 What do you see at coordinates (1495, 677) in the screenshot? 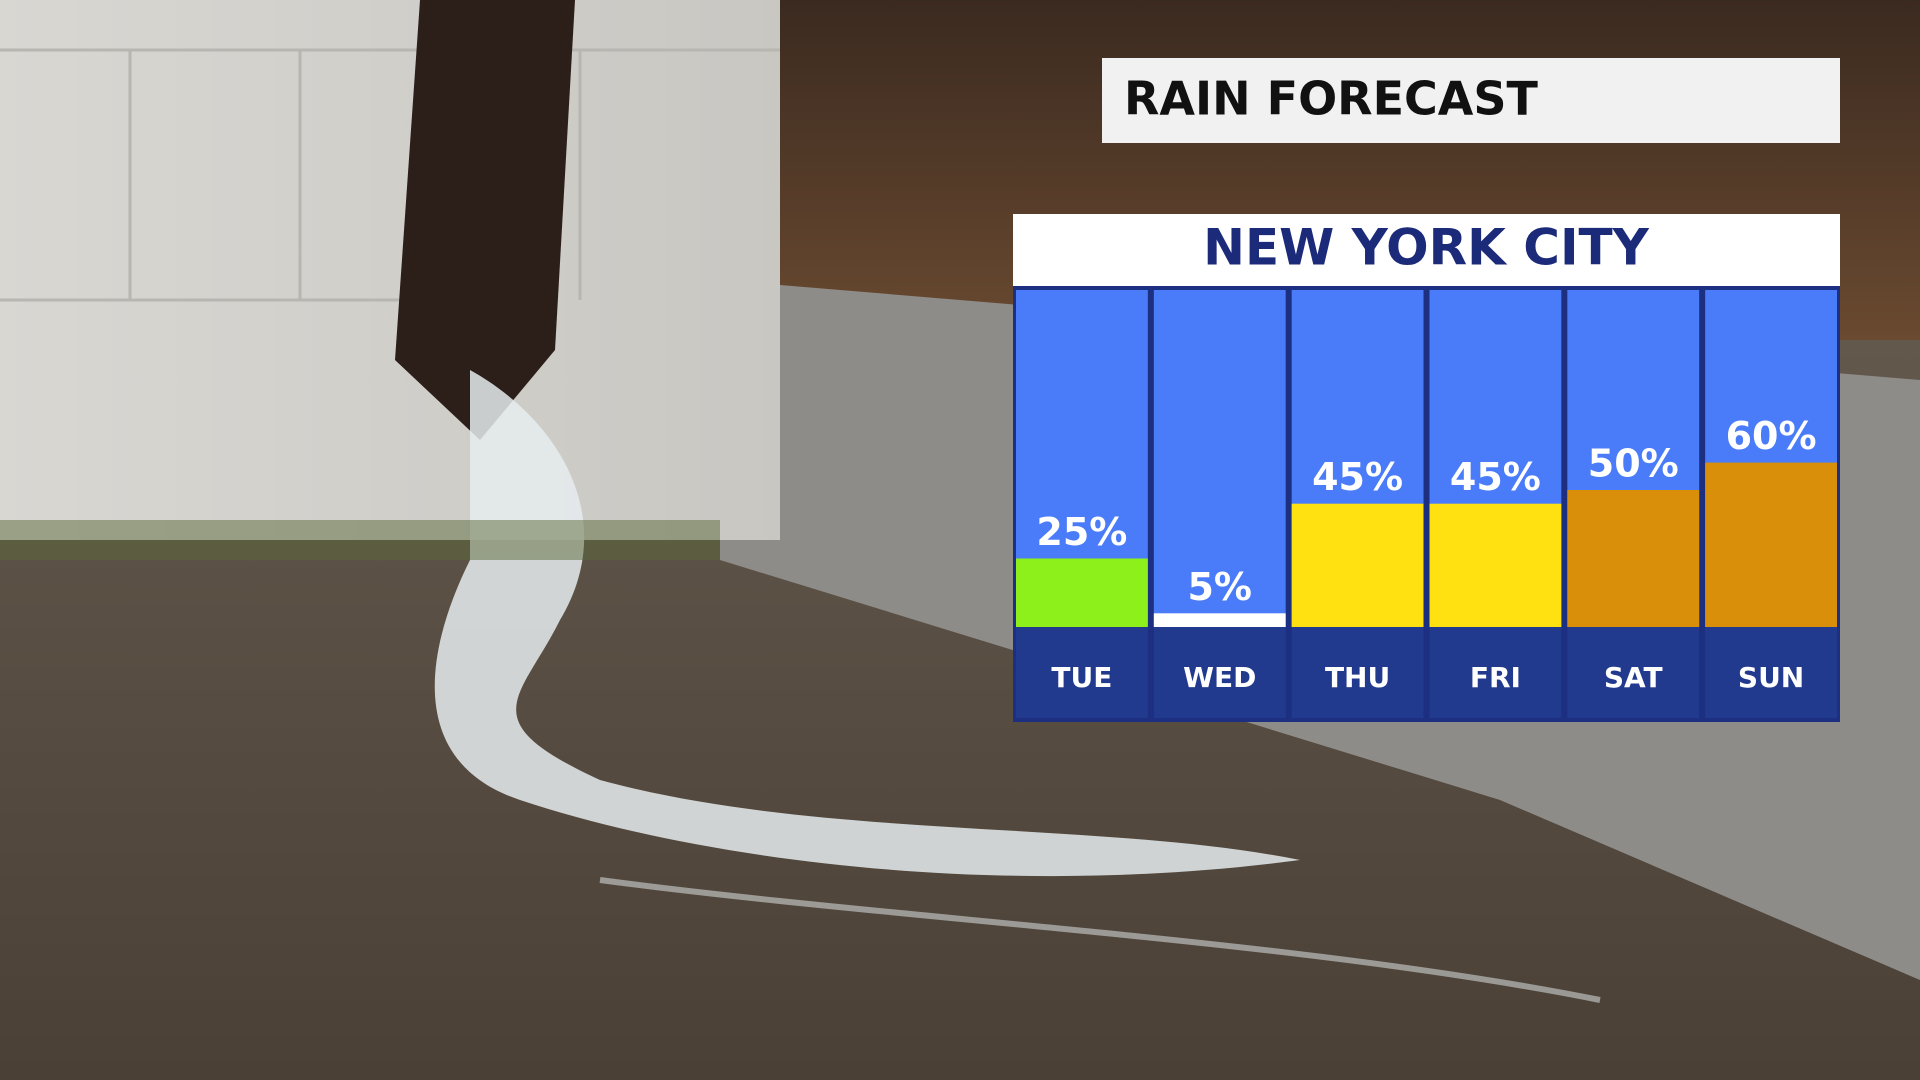
I see `x-tick-label: FRI` at bounding box center [1495, 677].